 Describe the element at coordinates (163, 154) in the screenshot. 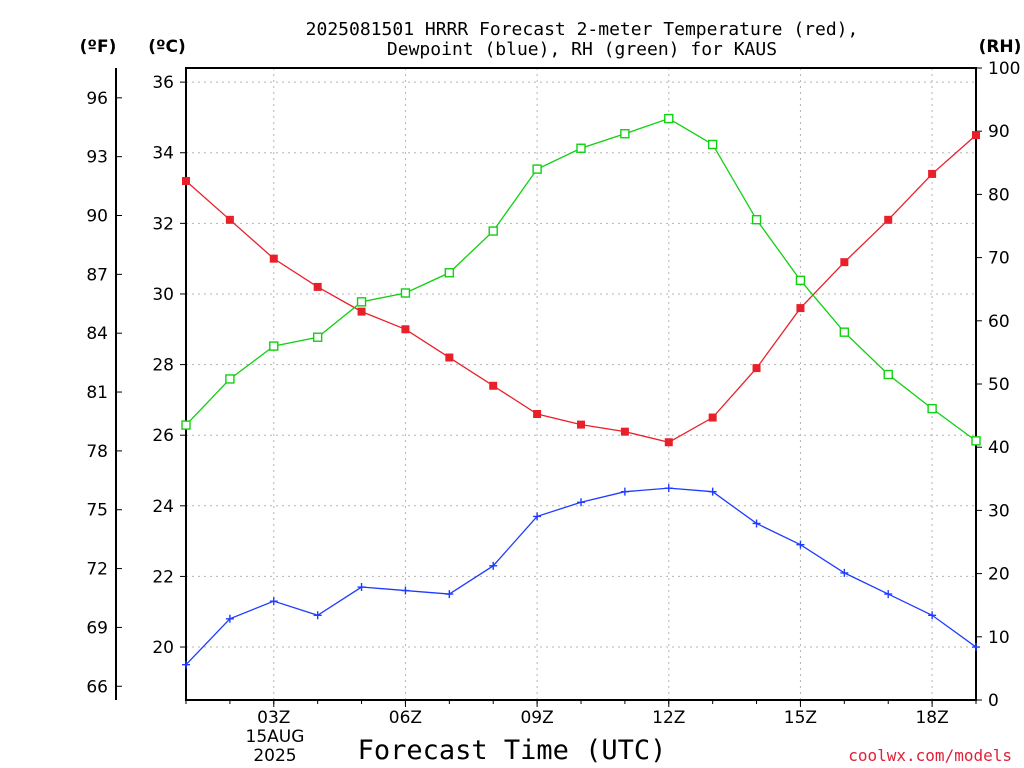

I see `celsius-tick-label: 34` at that location.